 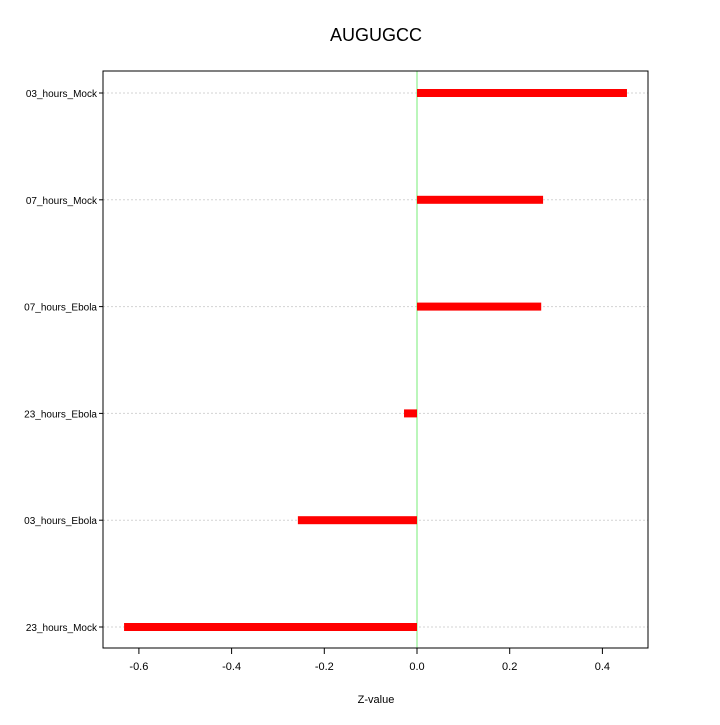 What do you see at coordinates (231, 667) in the screenshot?
I see `x-tick-label: -0.4` at bounding box center [231, 667].